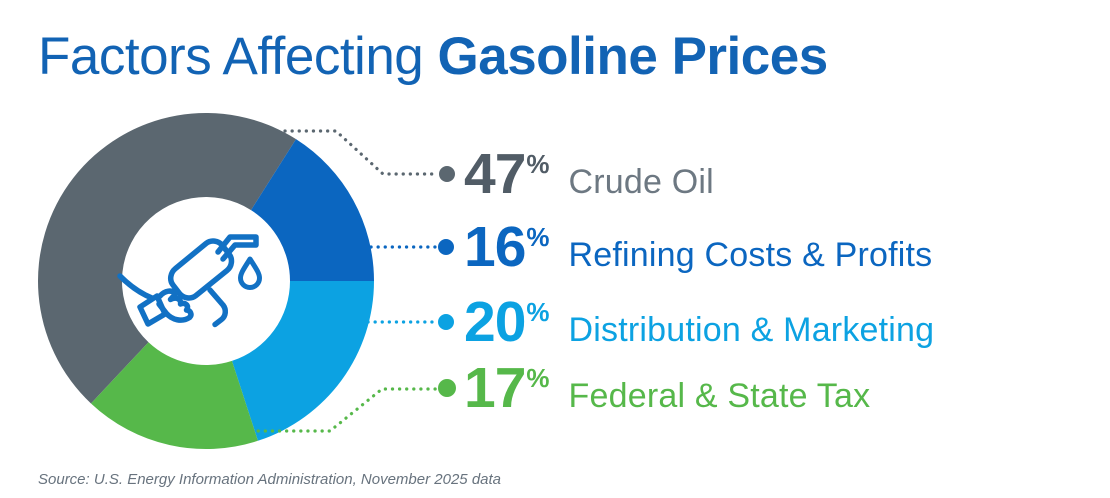 The image size is (1110, 498). What do you see at coordinates (175, 305) in the screenshot?
I see `hand-fingers` at bounding box center [175, 305].